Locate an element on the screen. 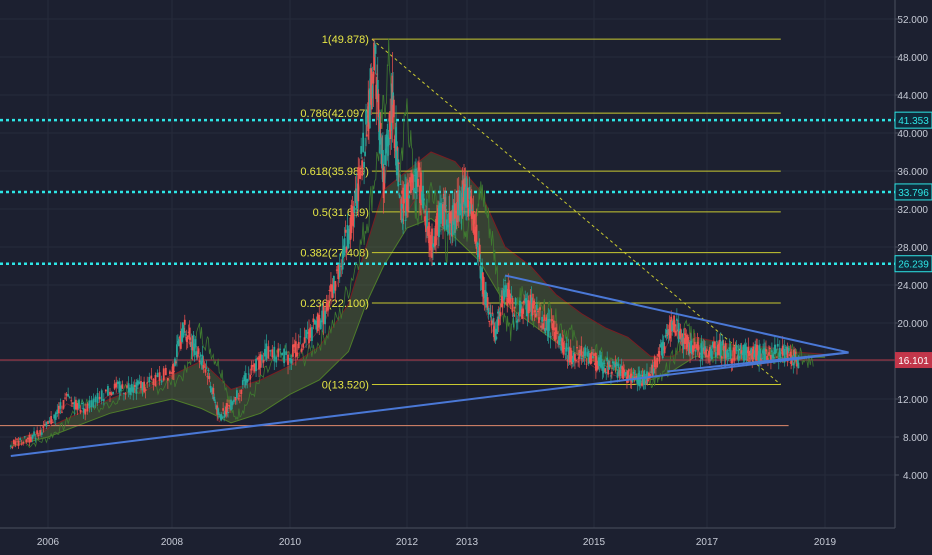 The image size is (932, 555). y-tick-label: 44.000 is located at coordinates (912, 96).